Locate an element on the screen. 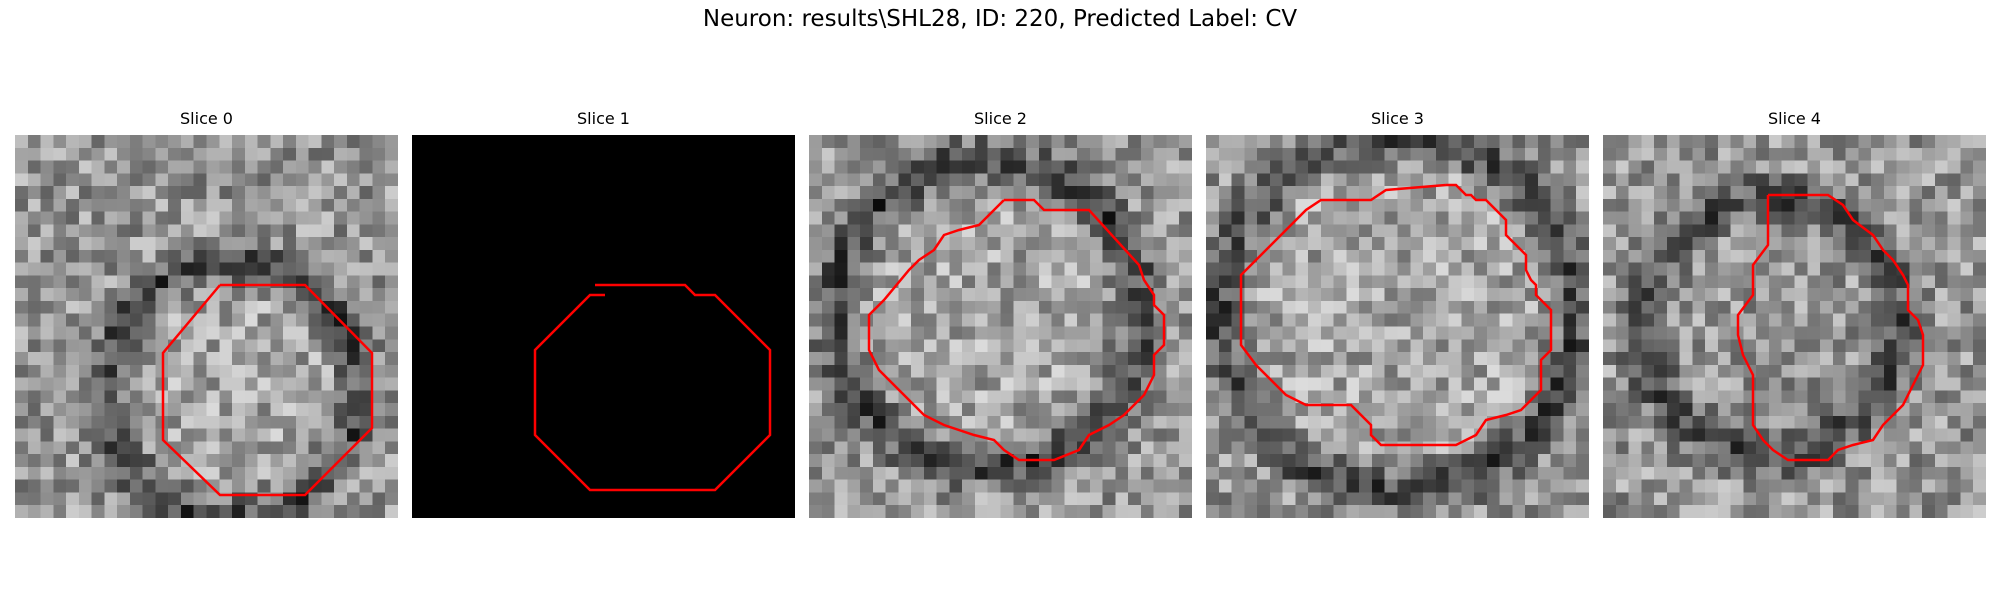  slice-panel-0: Slice 0 is located at coordinates (206, 310).